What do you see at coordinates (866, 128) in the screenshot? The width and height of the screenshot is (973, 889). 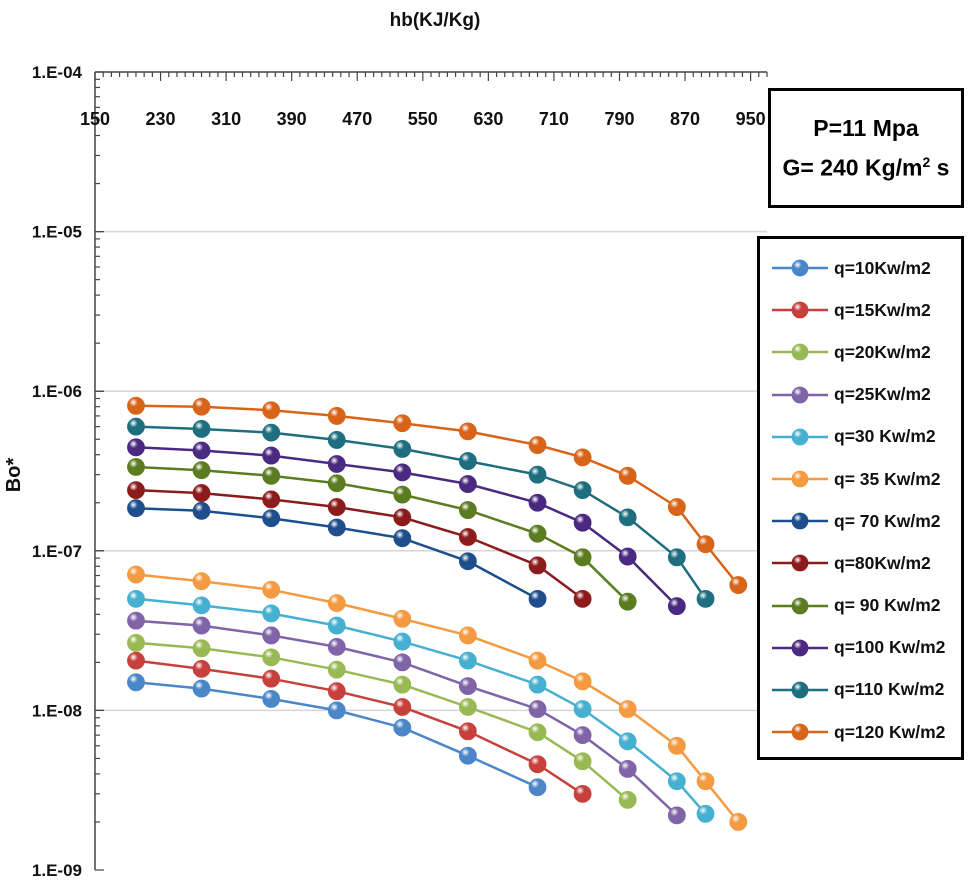 I see `pressure-label: P=11 Mpa` at bounding box center [866, 128].